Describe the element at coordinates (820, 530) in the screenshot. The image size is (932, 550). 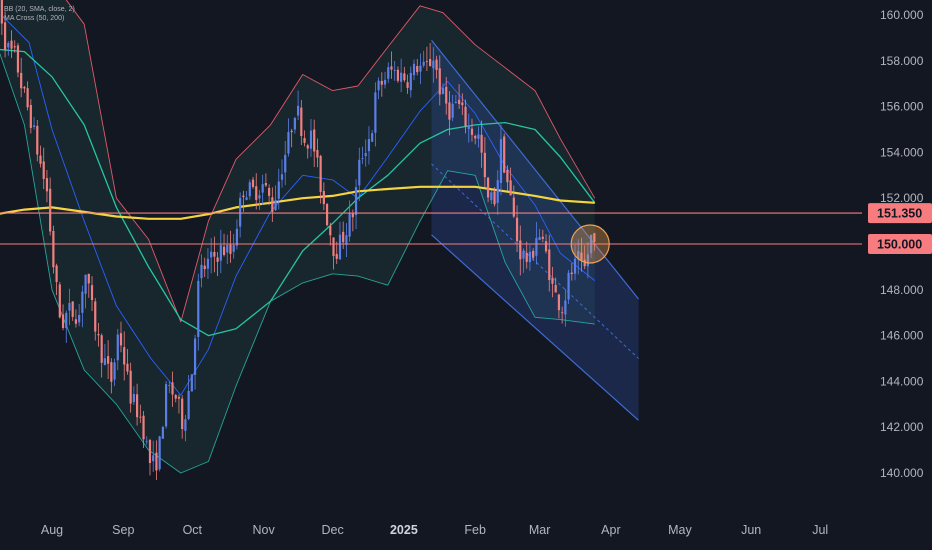
I see `x-tick-label: Jul` at that location.